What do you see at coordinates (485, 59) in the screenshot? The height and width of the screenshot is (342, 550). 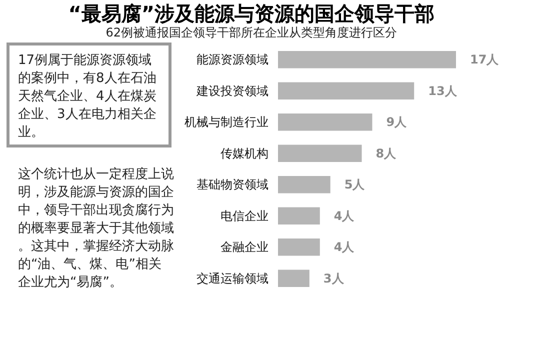 I see `data-label: 17人` at bounding box center [485, 59].